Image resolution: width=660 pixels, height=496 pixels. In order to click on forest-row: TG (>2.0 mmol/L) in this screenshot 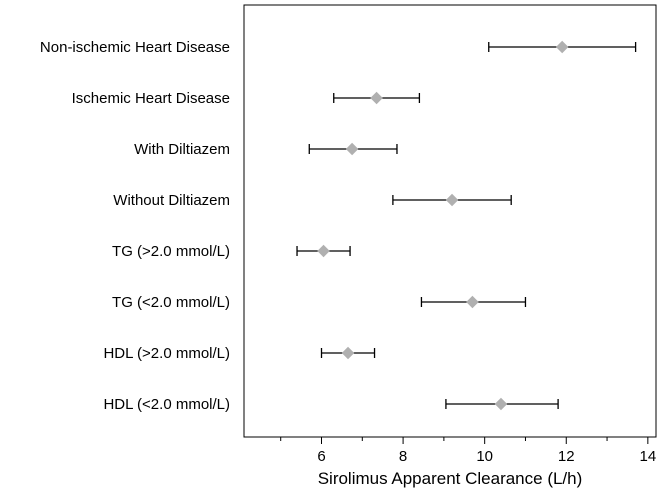, I will do `click(231, 251)`.